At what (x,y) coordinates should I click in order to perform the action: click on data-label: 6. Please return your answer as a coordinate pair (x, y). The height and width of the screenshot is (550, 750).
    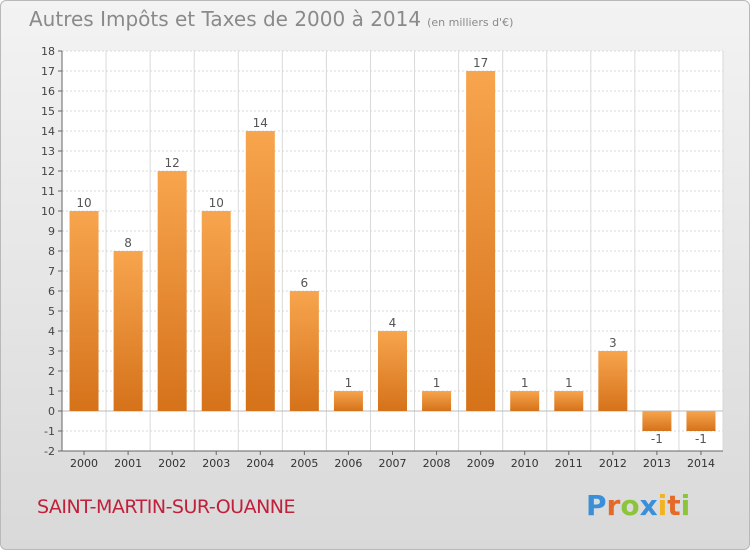
    Looking at the image, I should click on (305, 283).